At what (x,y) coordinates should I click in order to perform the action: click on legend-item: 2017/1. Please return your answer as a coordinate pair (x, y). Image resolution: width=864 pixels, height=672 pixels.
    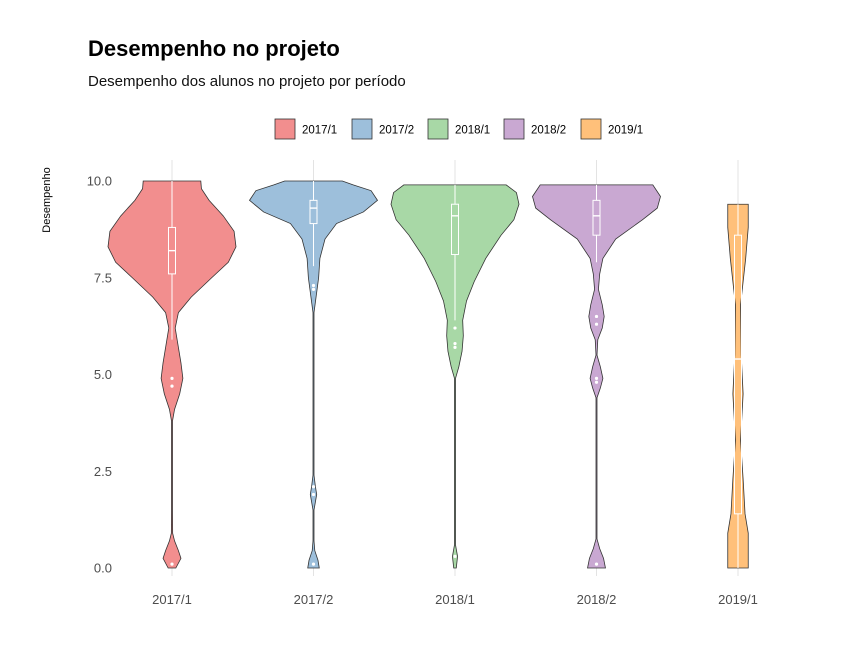
    Looking at the image, I should click on (305, 129).